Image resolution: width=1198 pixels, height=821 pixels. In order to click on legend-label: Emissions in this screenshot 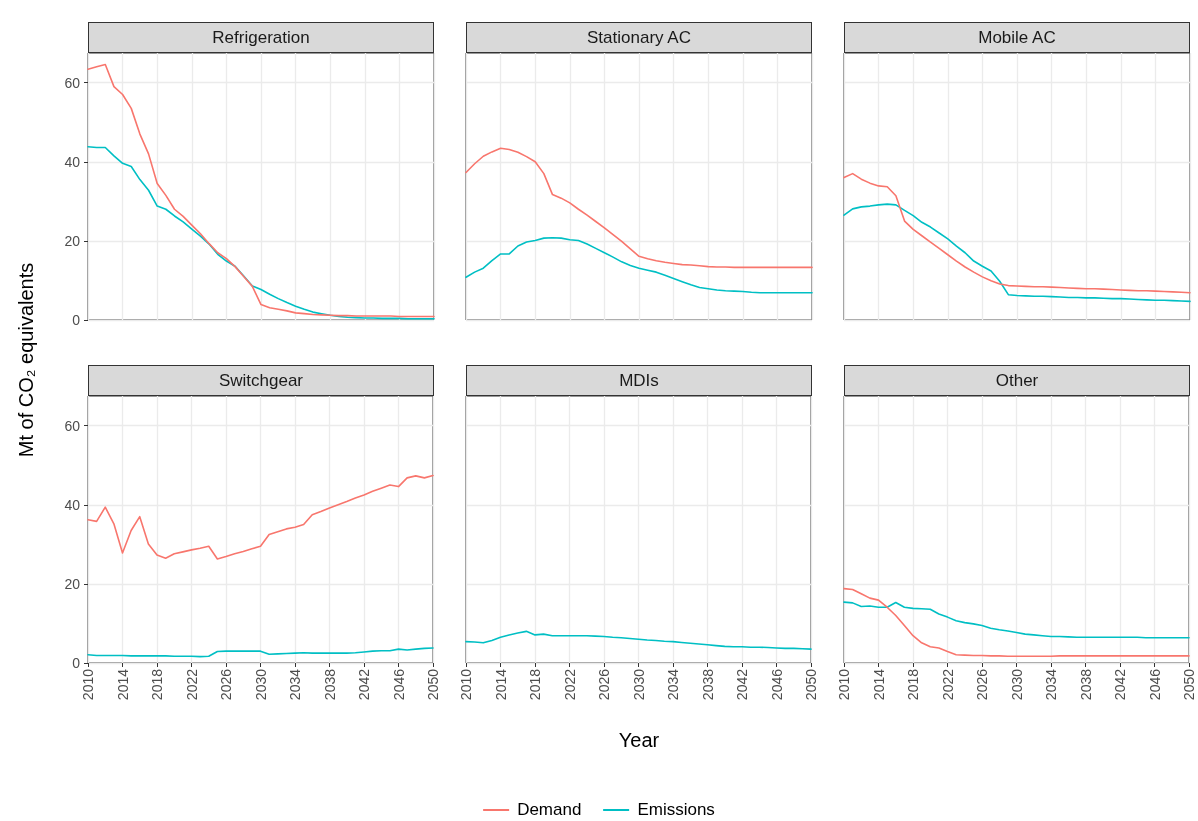, I will do `click(676, 810)`.